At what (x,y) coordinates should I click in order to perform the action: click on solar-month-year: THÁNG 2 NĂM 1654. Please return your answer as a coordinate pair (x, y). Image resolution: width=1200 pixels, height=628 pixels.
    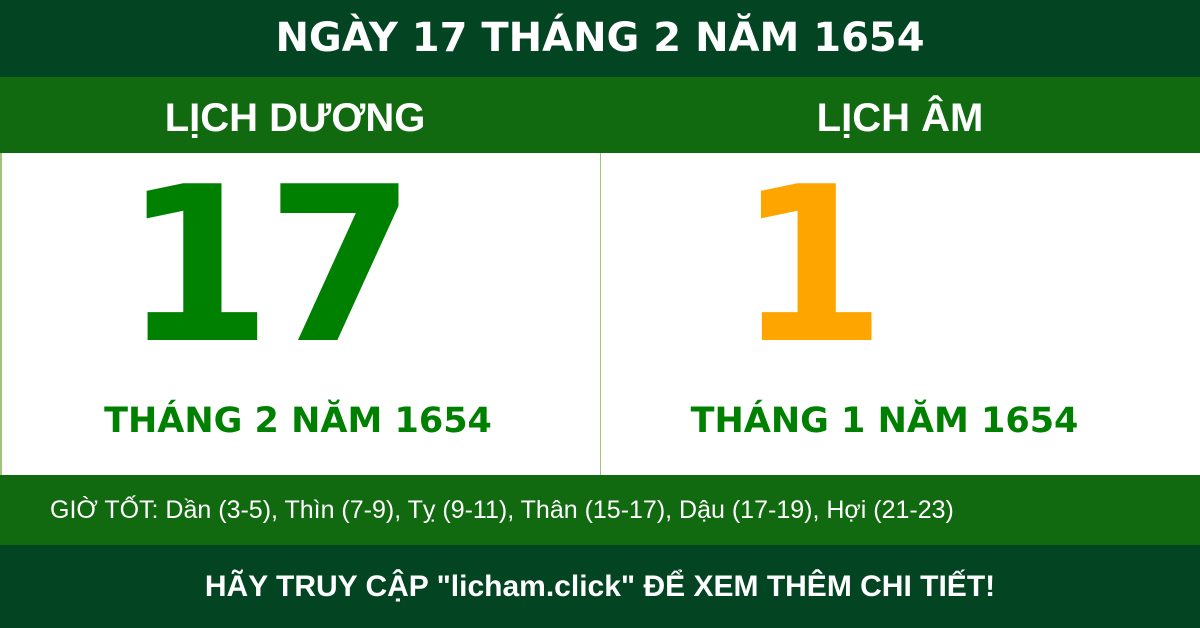
    Looking at the image, I should click on (298, 421).